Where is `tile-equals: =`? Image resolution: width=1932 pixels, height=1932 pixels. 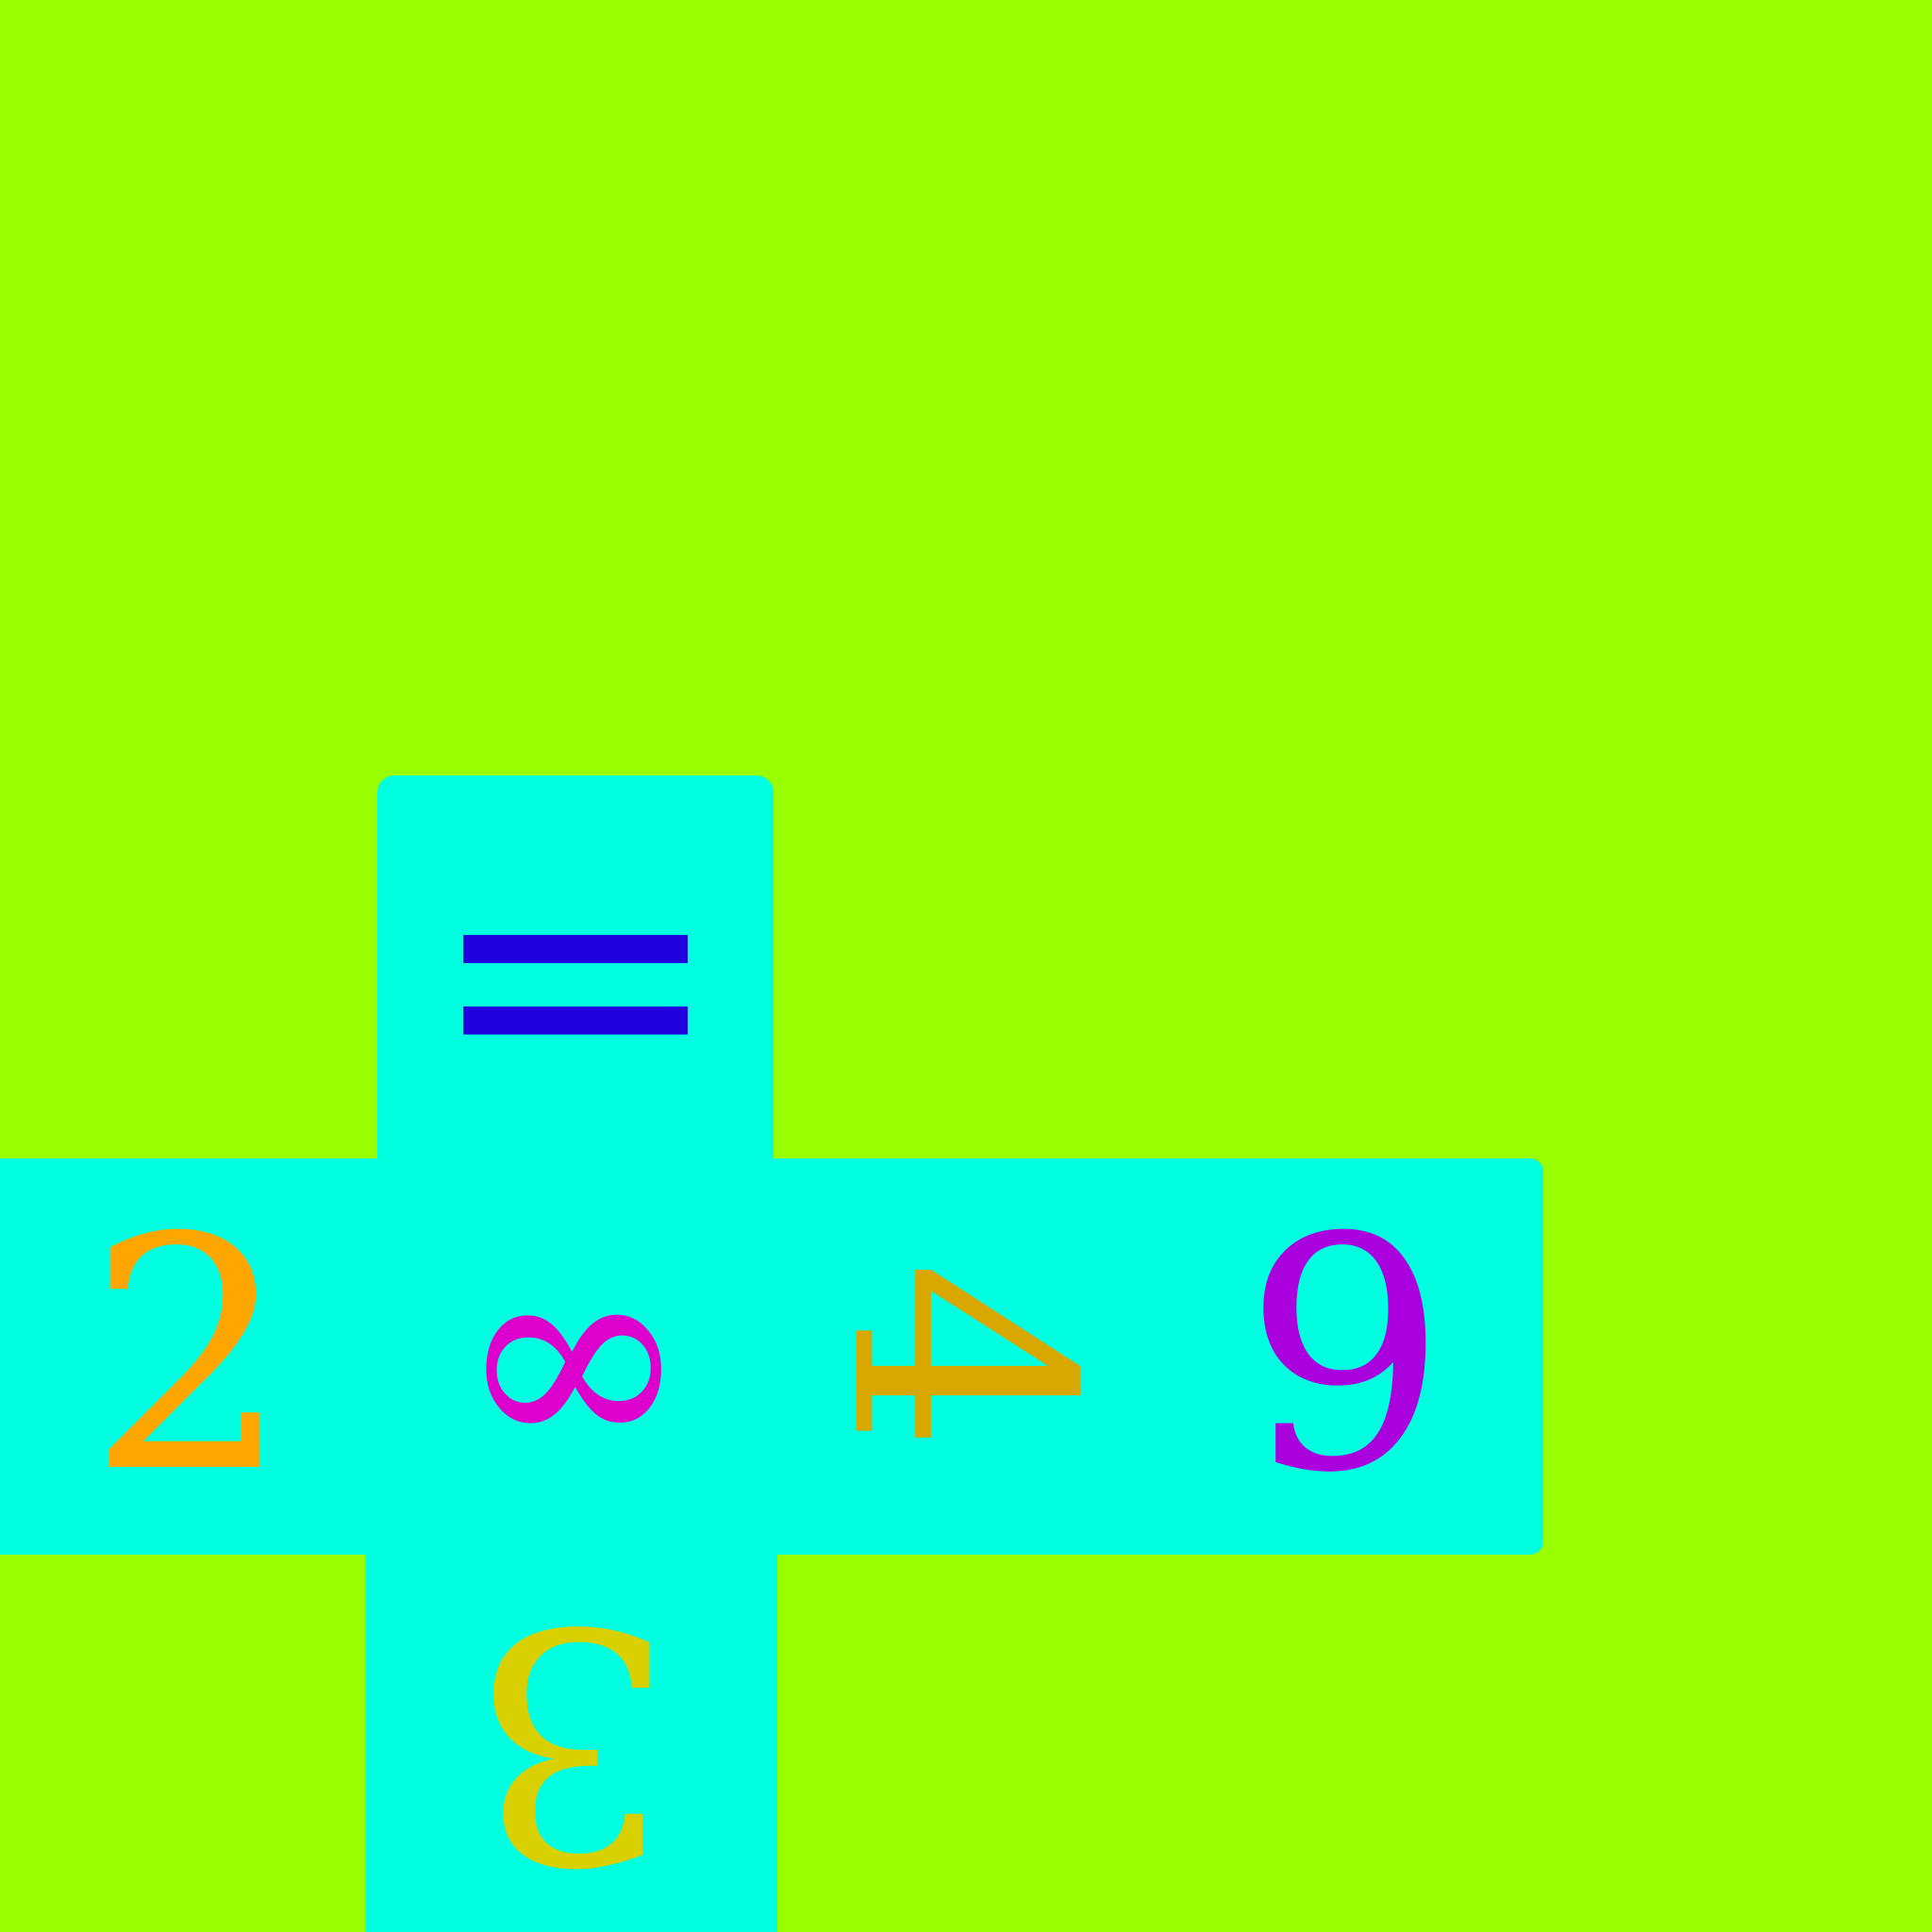
tile-equals: = is located at coordinates (576, 974).